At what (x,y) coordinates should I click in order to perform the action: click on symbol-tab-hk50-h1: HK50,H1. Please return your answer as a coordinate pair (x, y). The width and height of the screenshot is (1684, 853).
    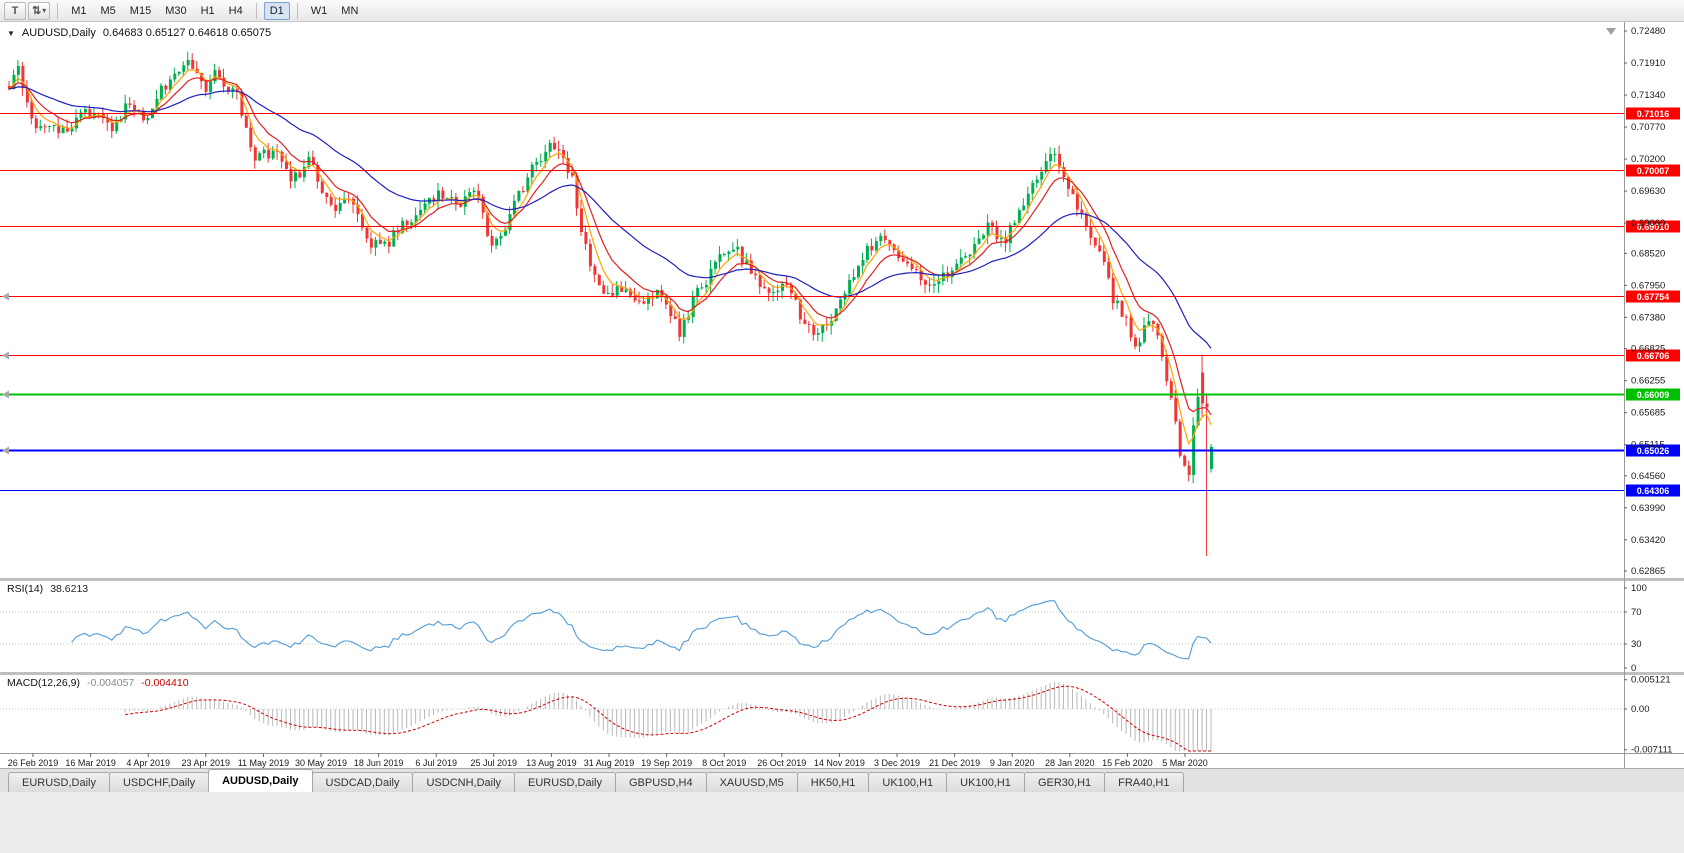
    Looking at the image, I should click on (833, 782).